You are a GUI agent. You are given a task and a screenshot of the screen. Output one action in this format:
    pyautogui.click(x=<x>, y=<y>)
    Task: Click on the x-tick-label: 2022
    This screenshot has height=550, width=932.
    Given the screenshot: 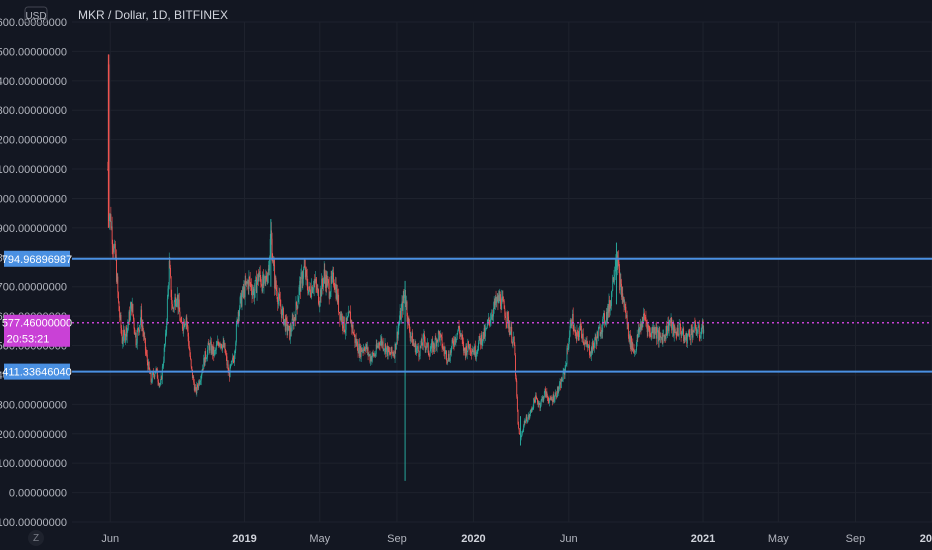 What is the action you would take?
    pyautogui.click(x=926, y=539)
    